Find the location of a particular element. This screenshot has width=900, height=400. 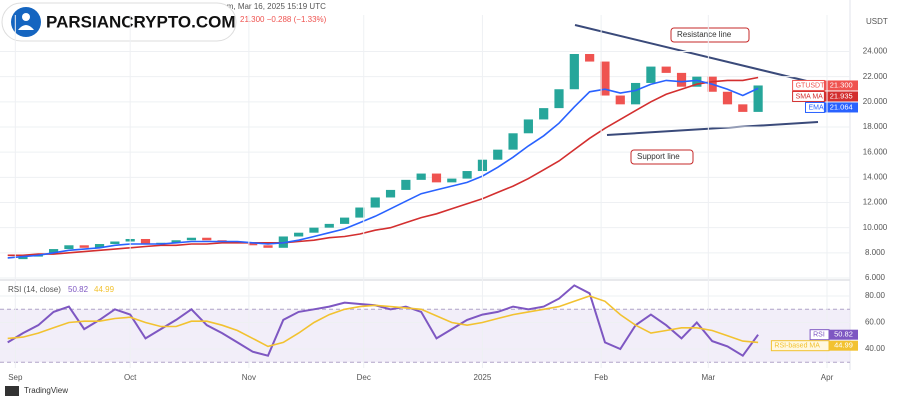

y-tick-label: 40.00 is located at coordinates (875, 348).